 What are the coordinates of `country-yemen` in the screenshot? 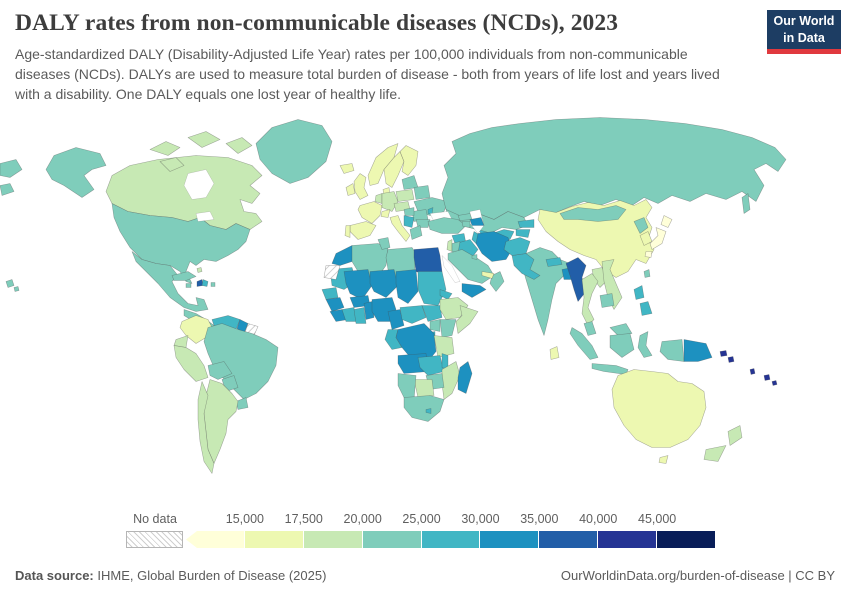 It's located at (474, 290).